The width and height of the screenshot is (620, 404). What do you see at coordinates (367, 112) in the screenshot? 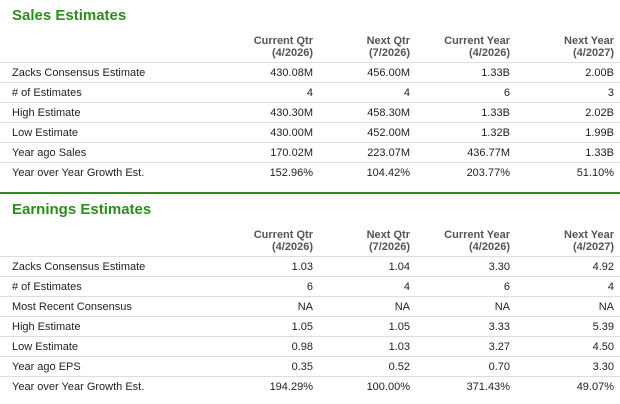
I see `cell-value: 458.30M` at bounding box center [367, 112].